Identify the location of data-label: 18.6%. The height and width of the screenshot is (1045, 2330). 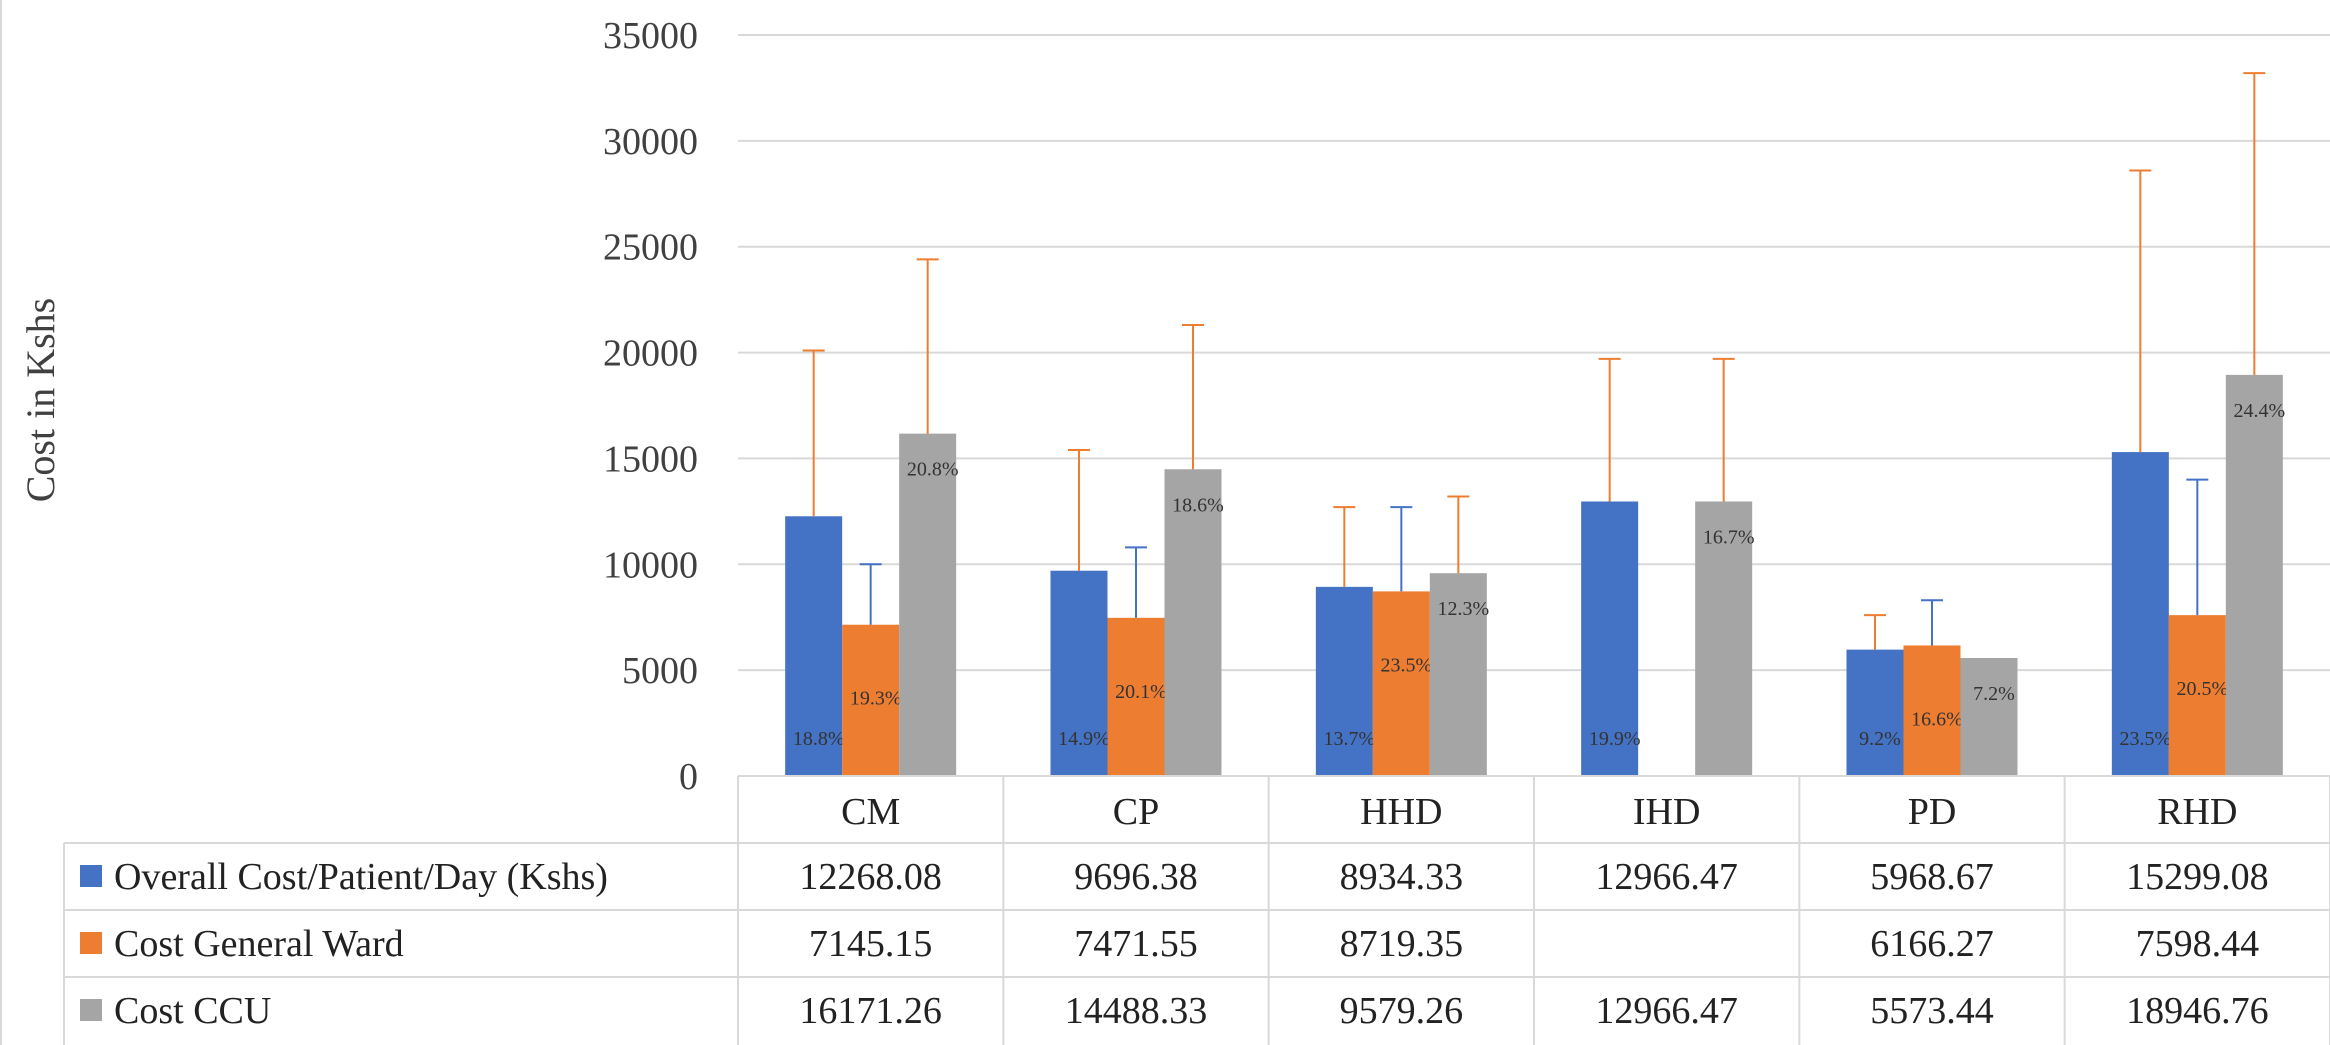
(1198, 505).